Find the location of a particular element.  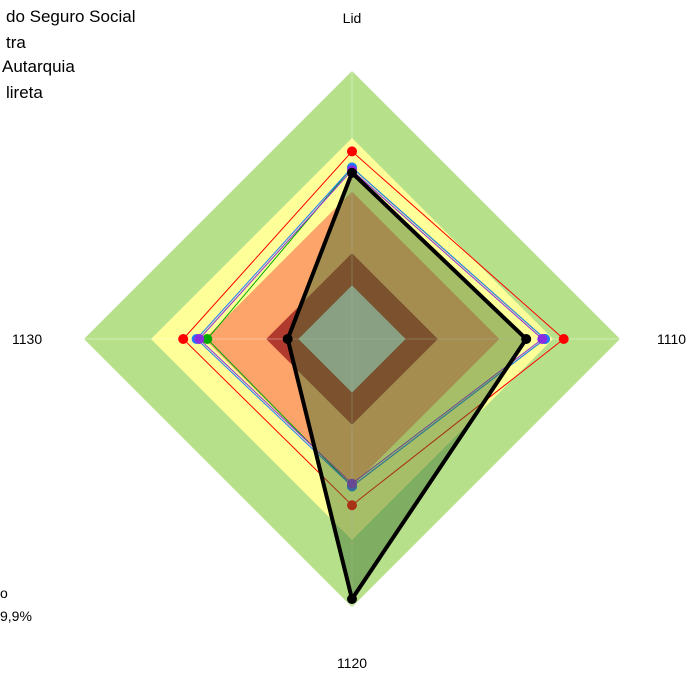

axis-label-1110: 1110 is located at coordinates (671, 339).